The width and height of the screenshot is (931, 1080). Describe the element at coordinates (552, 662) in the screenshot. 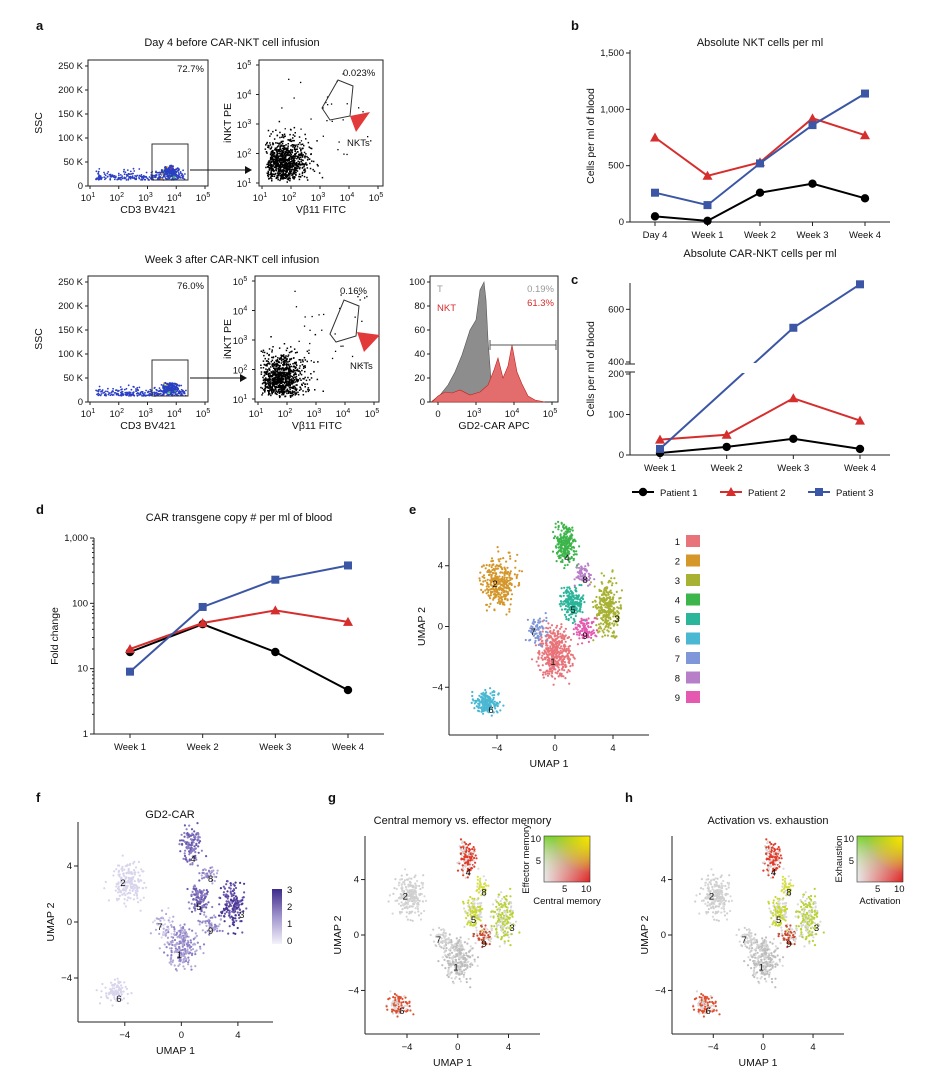

I see `cluster-label: 1` at that location.